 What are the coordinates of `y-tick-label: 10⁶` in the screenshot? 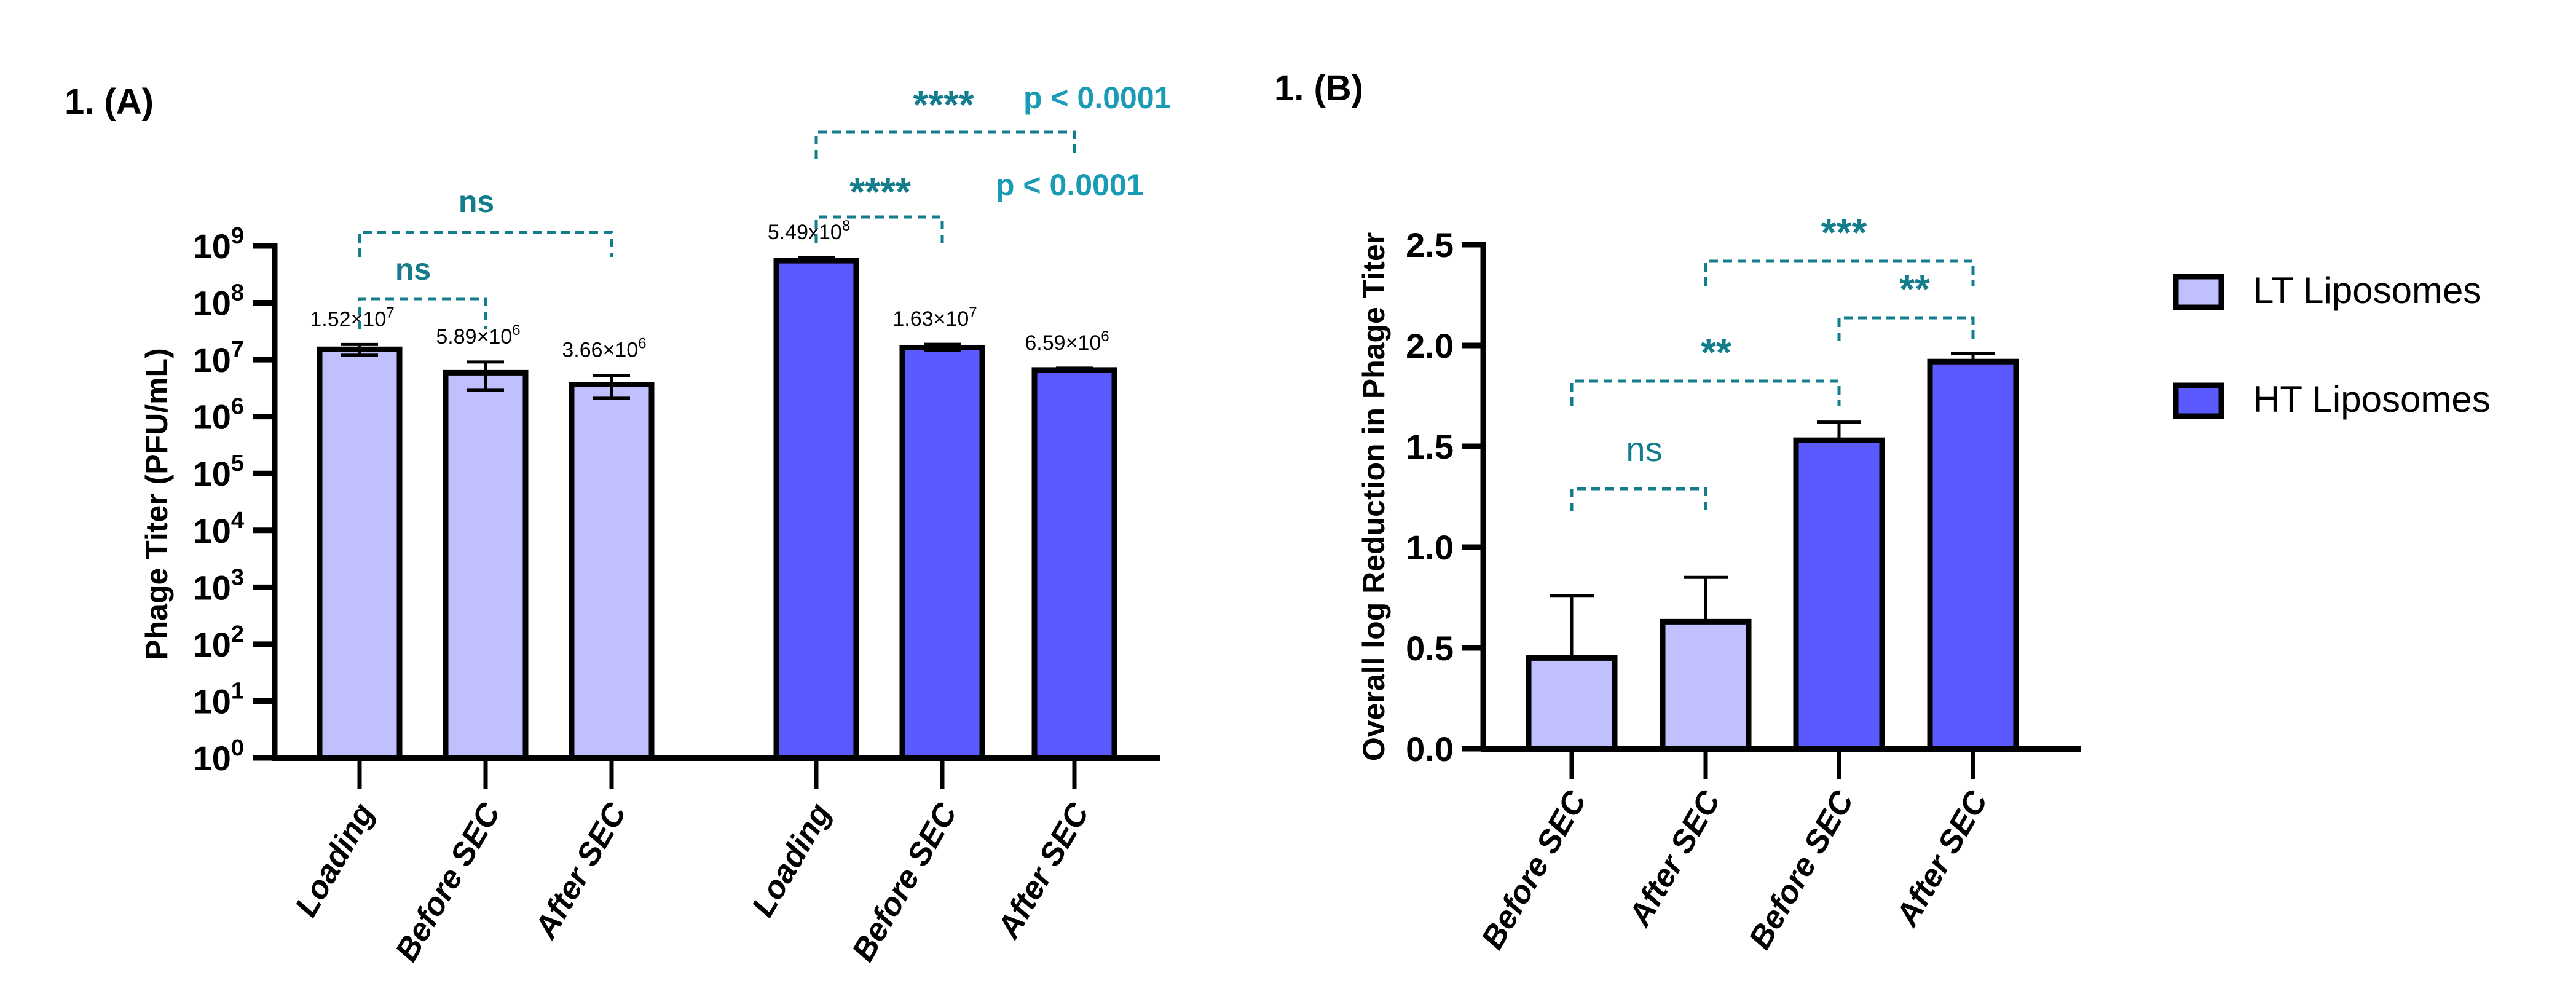 It's located at (219, 415).